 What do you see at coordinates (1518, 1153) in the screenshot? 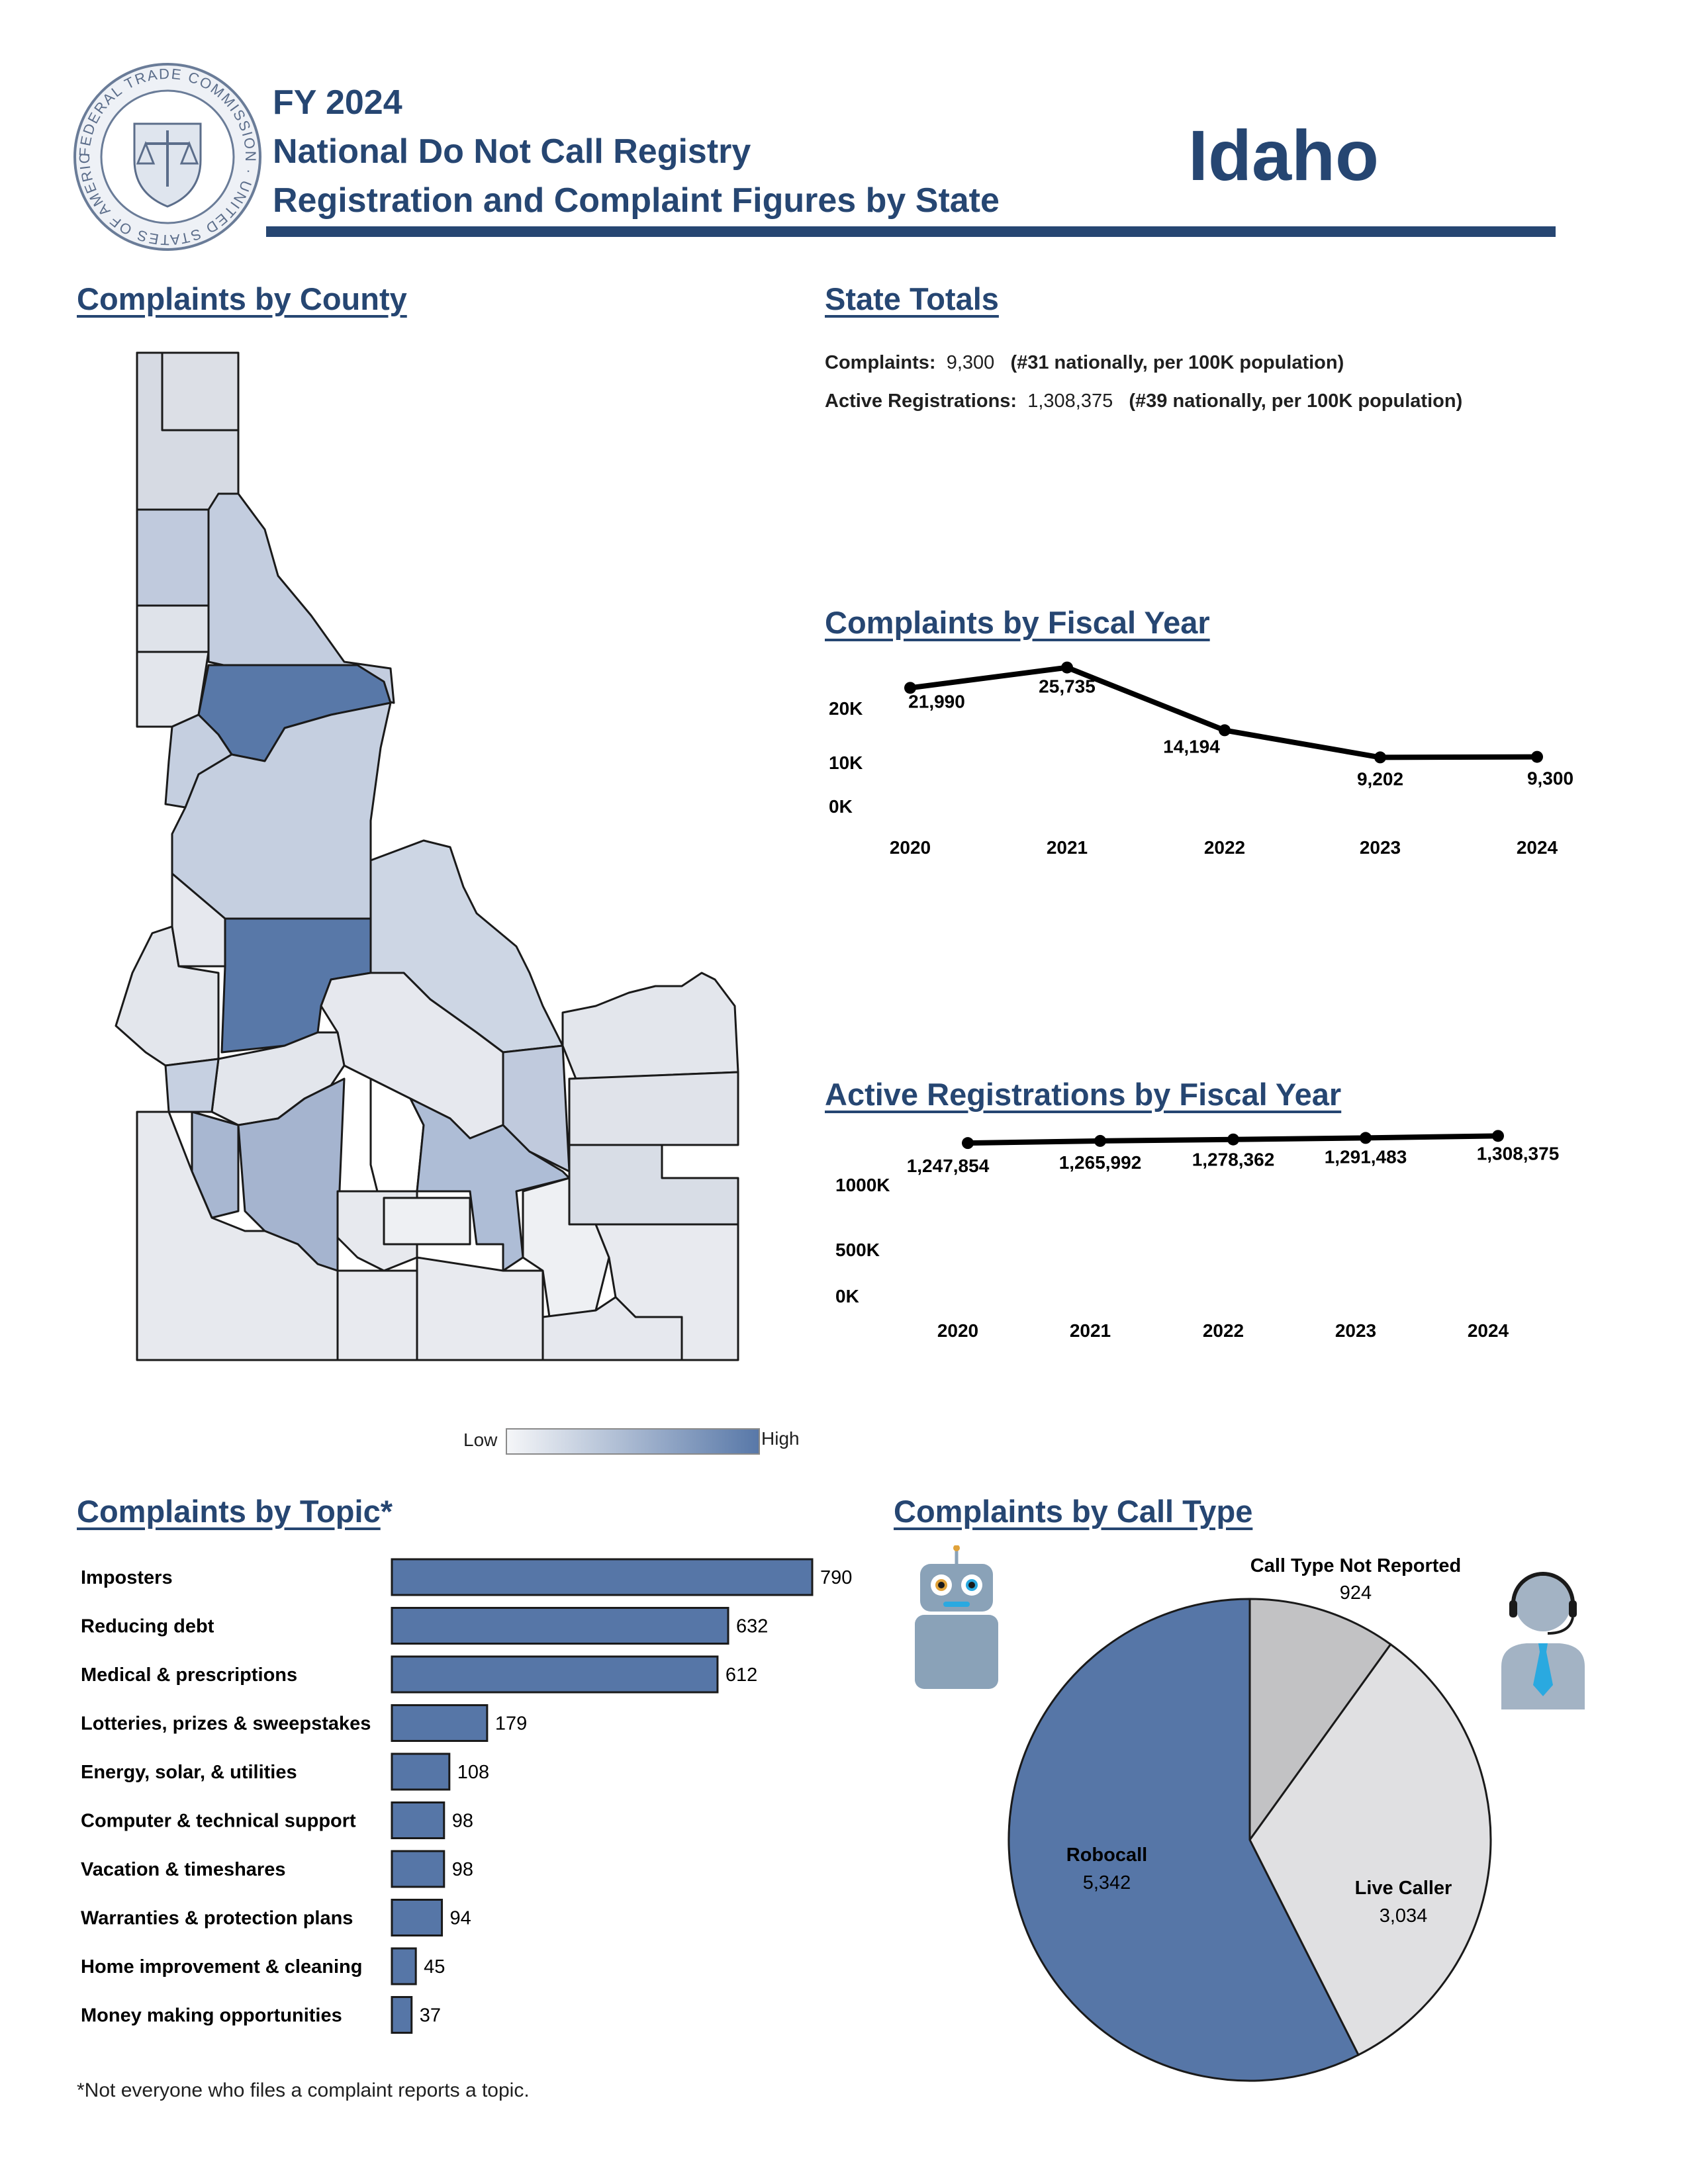
I see `data-label: 1,308,375` at bounding box center [1518, 1153].